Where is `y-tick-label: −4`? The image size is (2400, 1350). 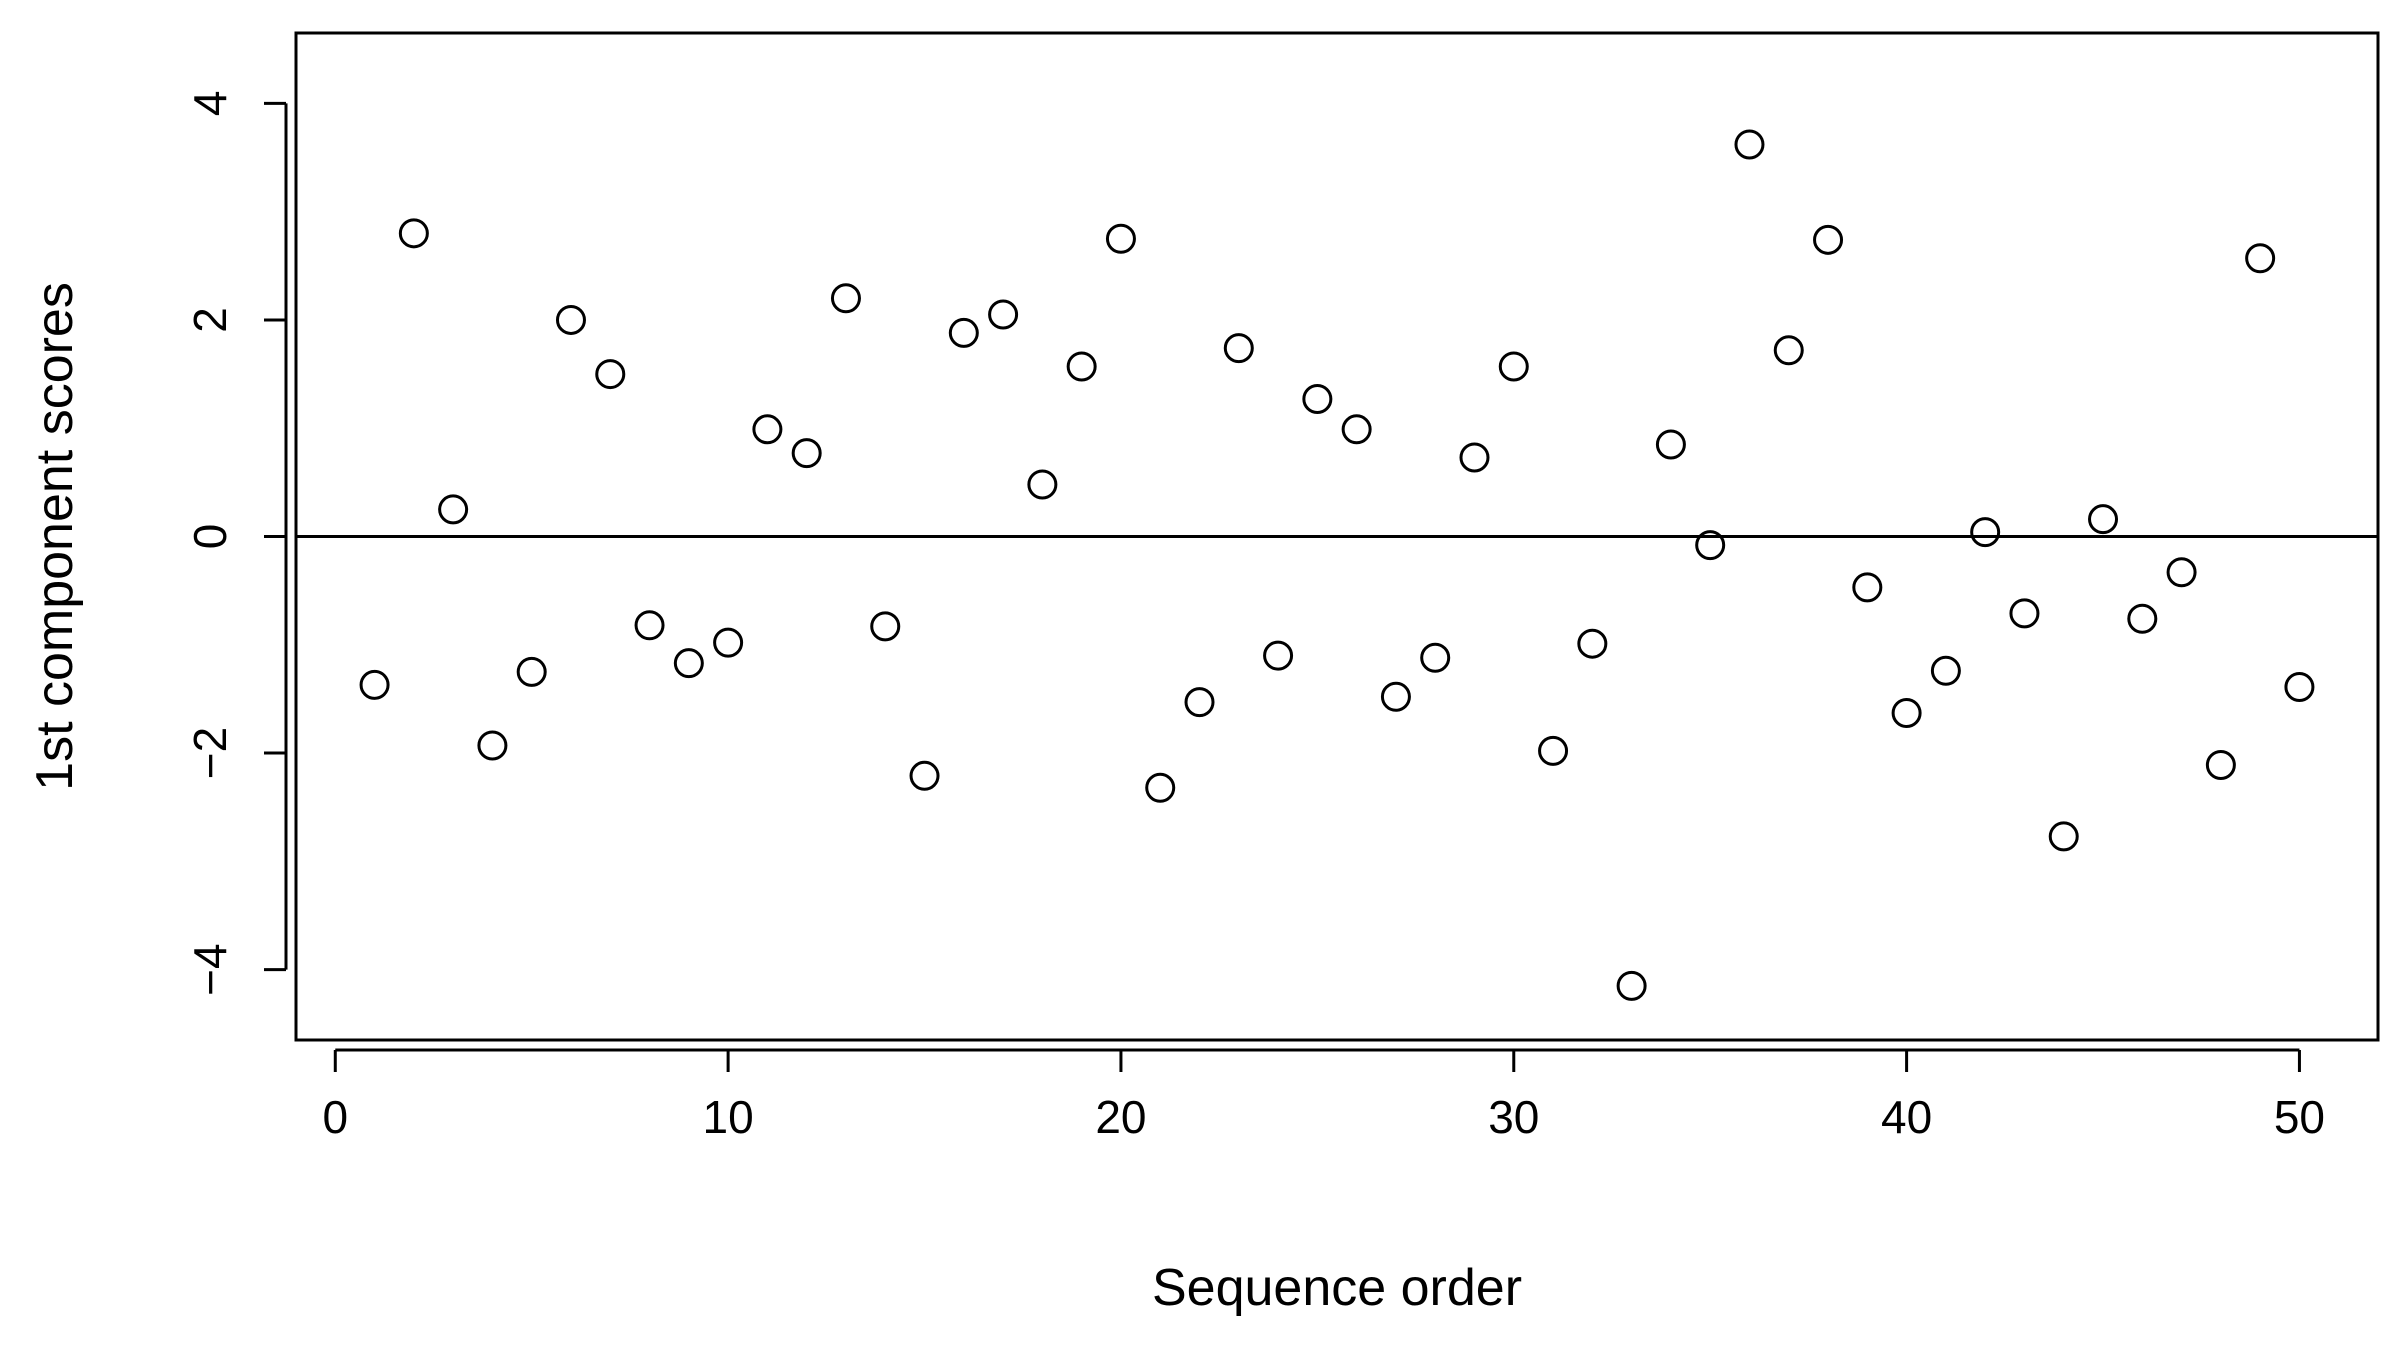
y-tick-label: −4 is located at coordinates (210, 969).